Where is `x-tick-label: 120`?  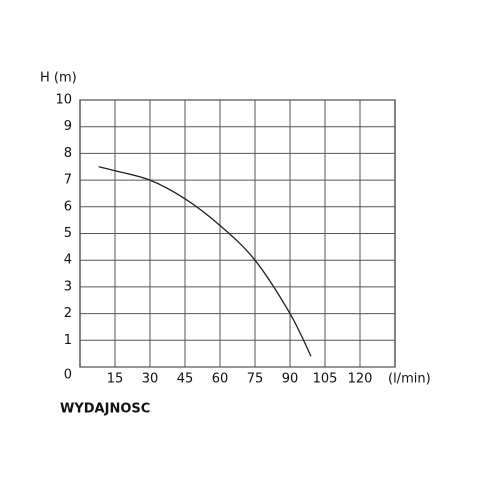
x-tick-label: 120 is located at coordinates (360, 379).